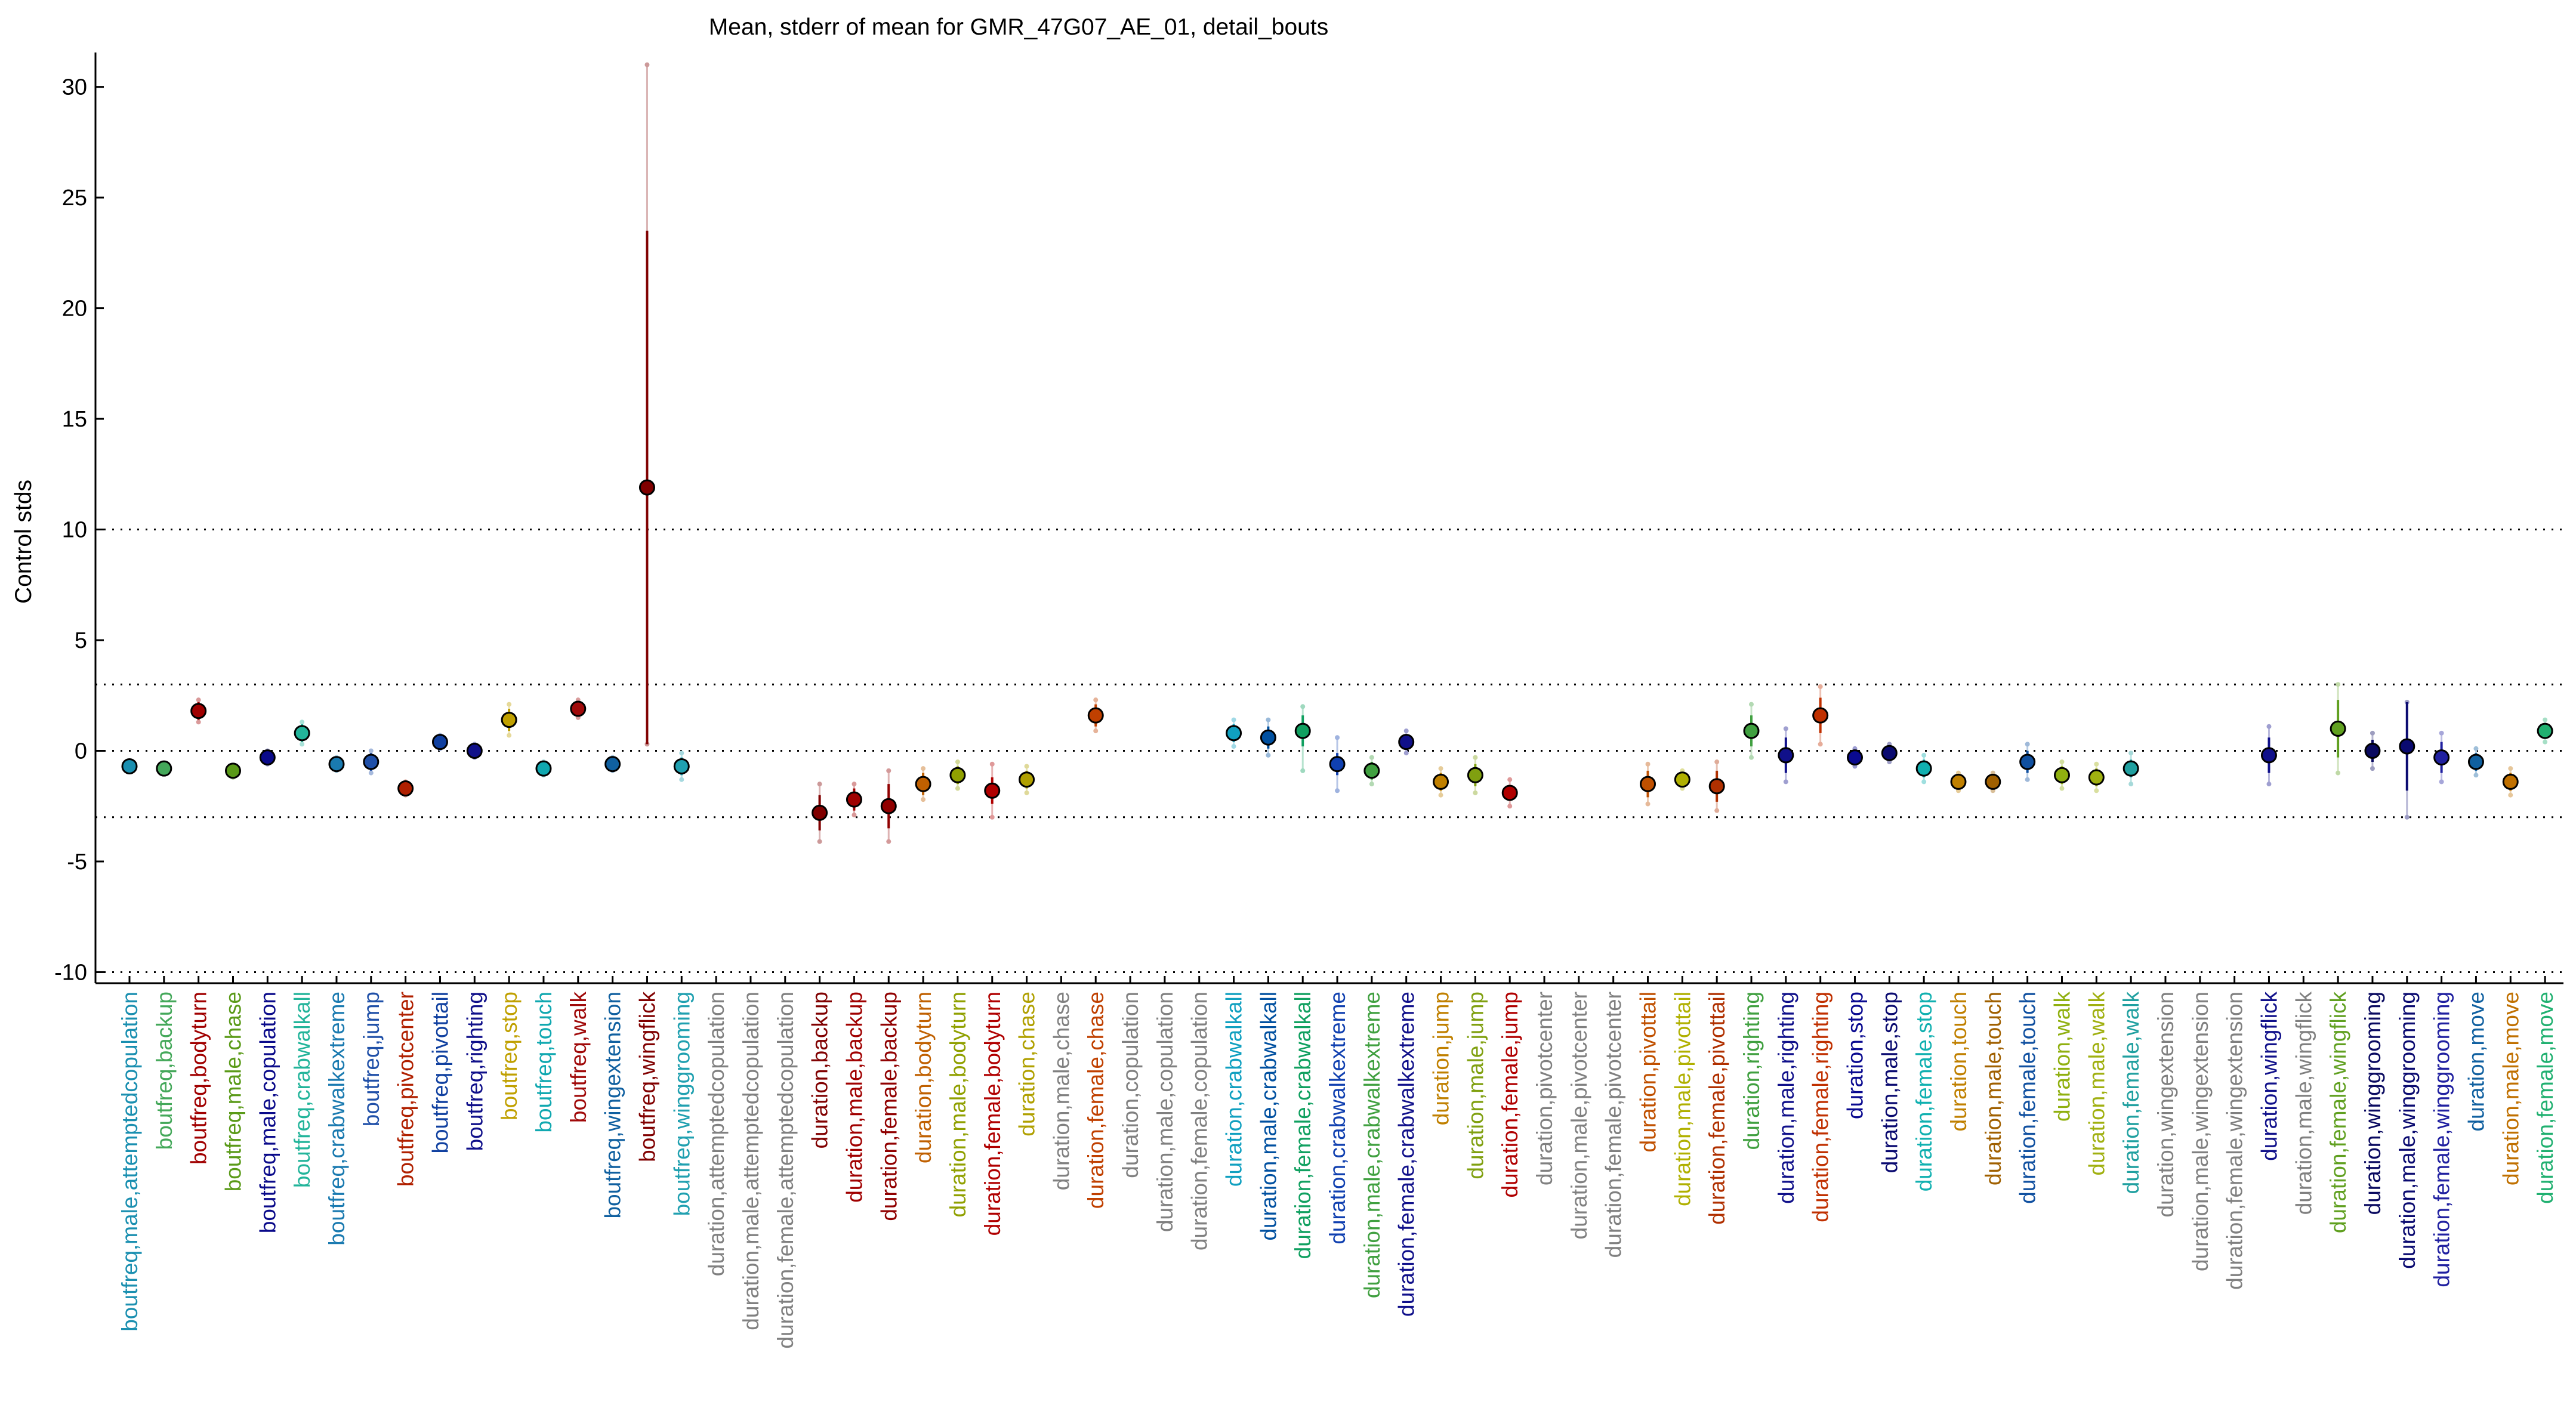  What do you see at coordinates (2476, 1061) in the screenshot?
I see `x-tick-label: duration,move` at bounding box center [2476, 1061].